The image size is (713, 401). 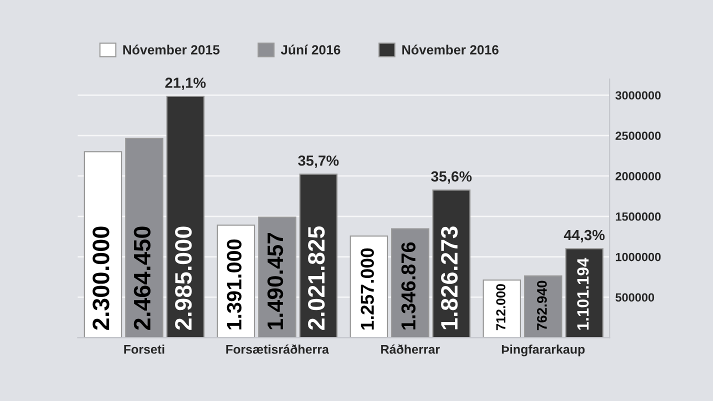 I want to click on x-tick-label: Forseti, so click(x=144, y=349).